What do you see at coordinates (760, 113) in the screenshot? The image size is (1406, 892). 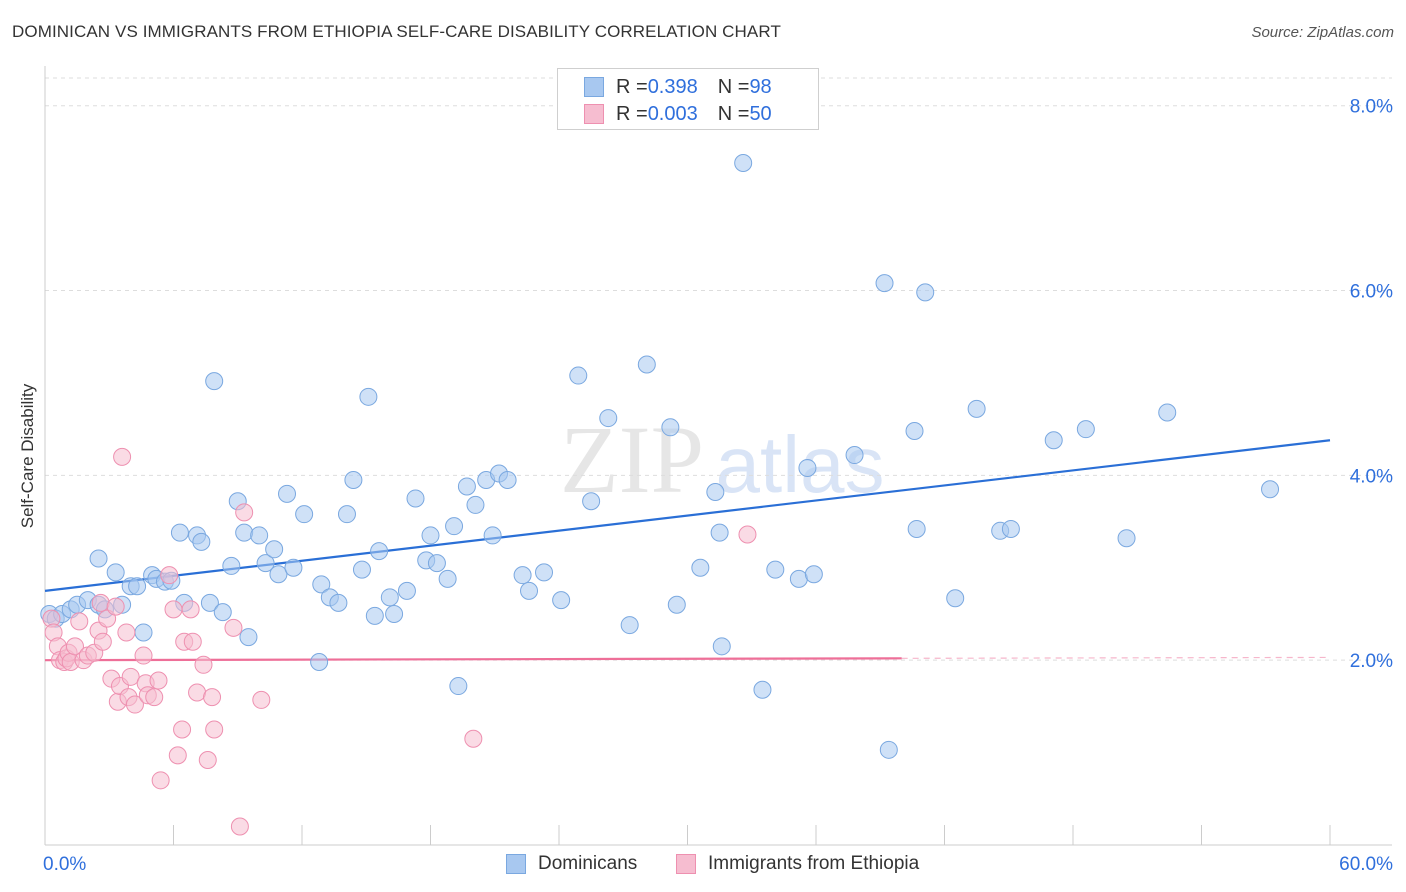 I see `legend-n-value: 50` at bounding box center [760, 113].